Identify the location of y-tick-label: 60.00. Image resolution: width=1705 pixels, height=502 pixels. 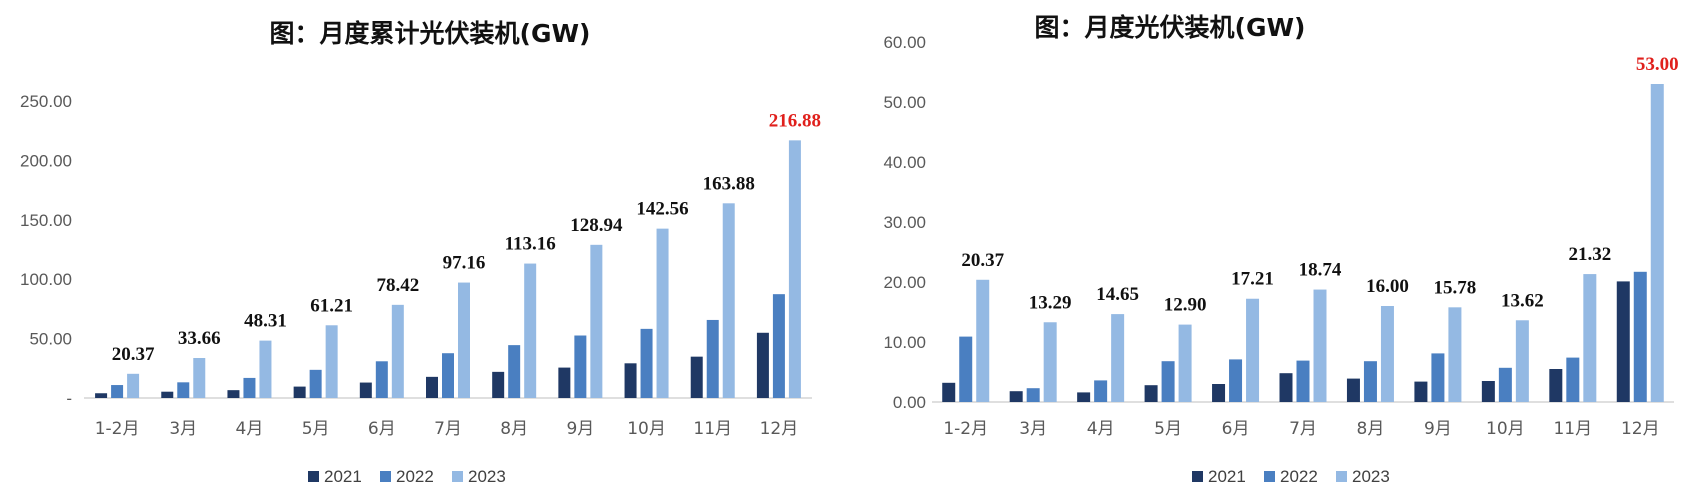
(904, 42).